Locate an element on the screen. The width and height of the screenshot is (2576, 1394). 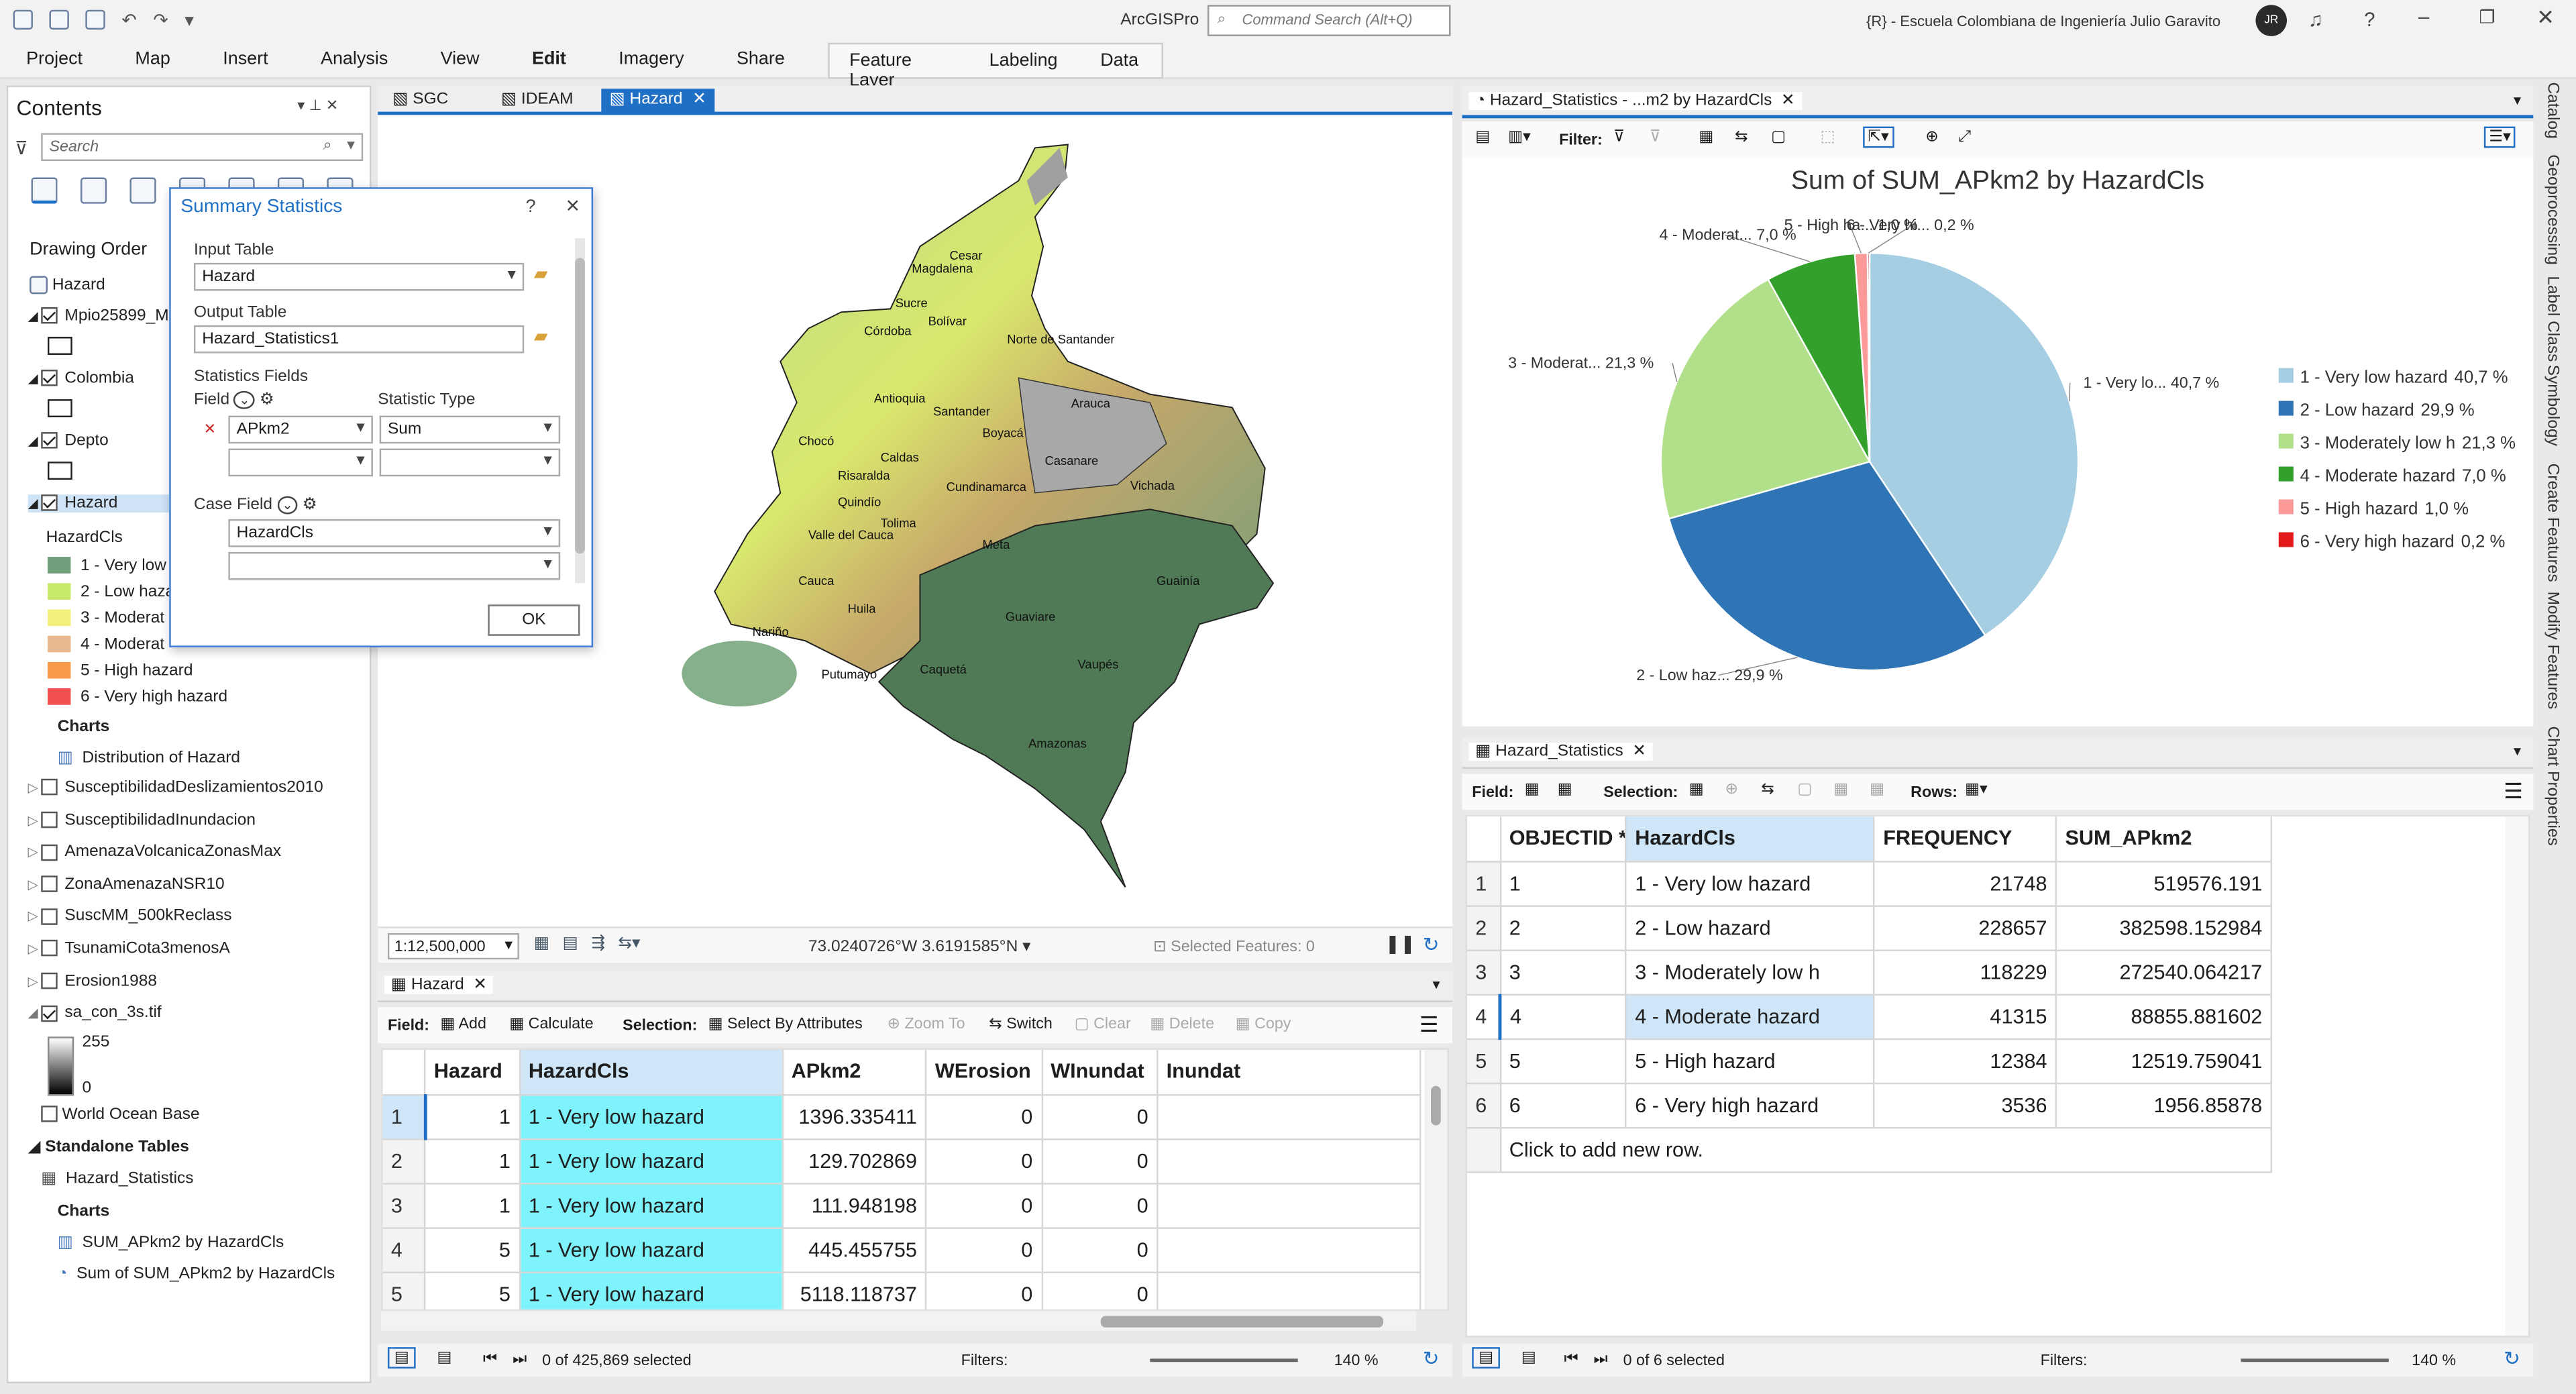
table-cell: 129.702869 is located at coordinates (854, 1161).